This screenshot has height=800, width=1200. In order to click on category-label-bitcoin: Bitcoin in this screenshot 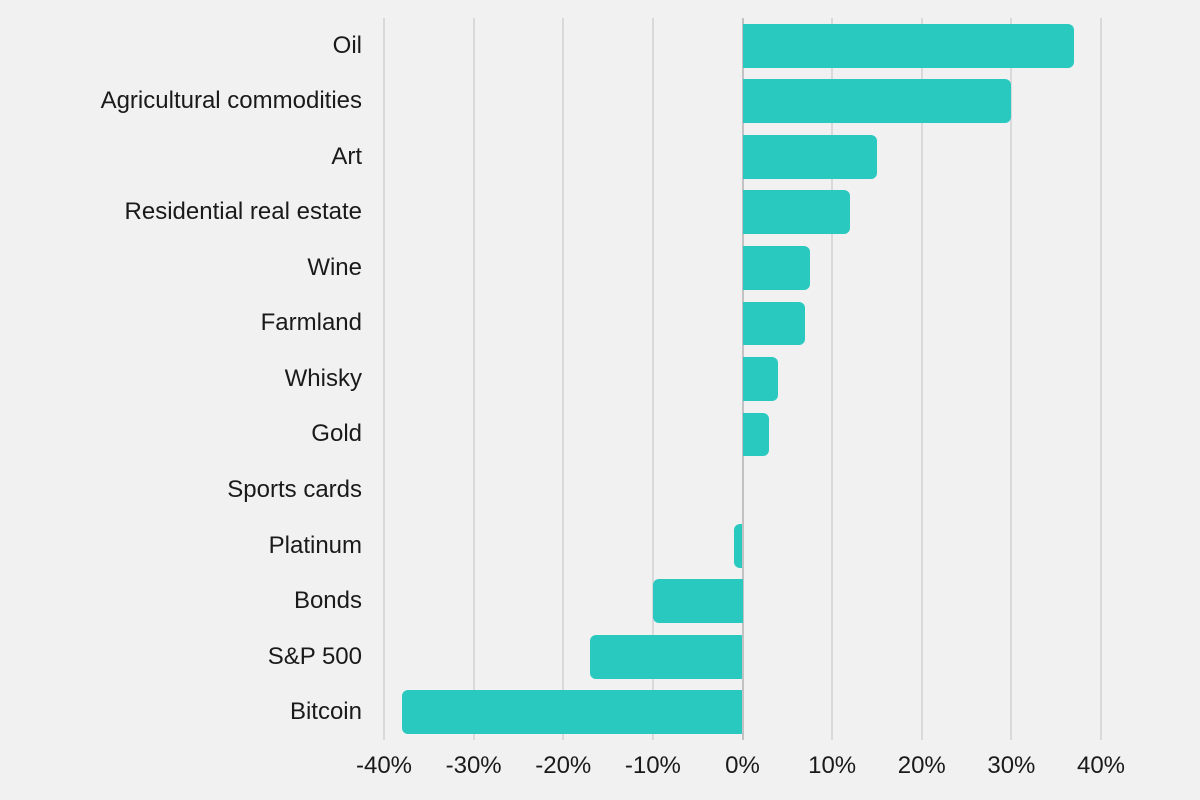, I will do `click(325, 712)`.